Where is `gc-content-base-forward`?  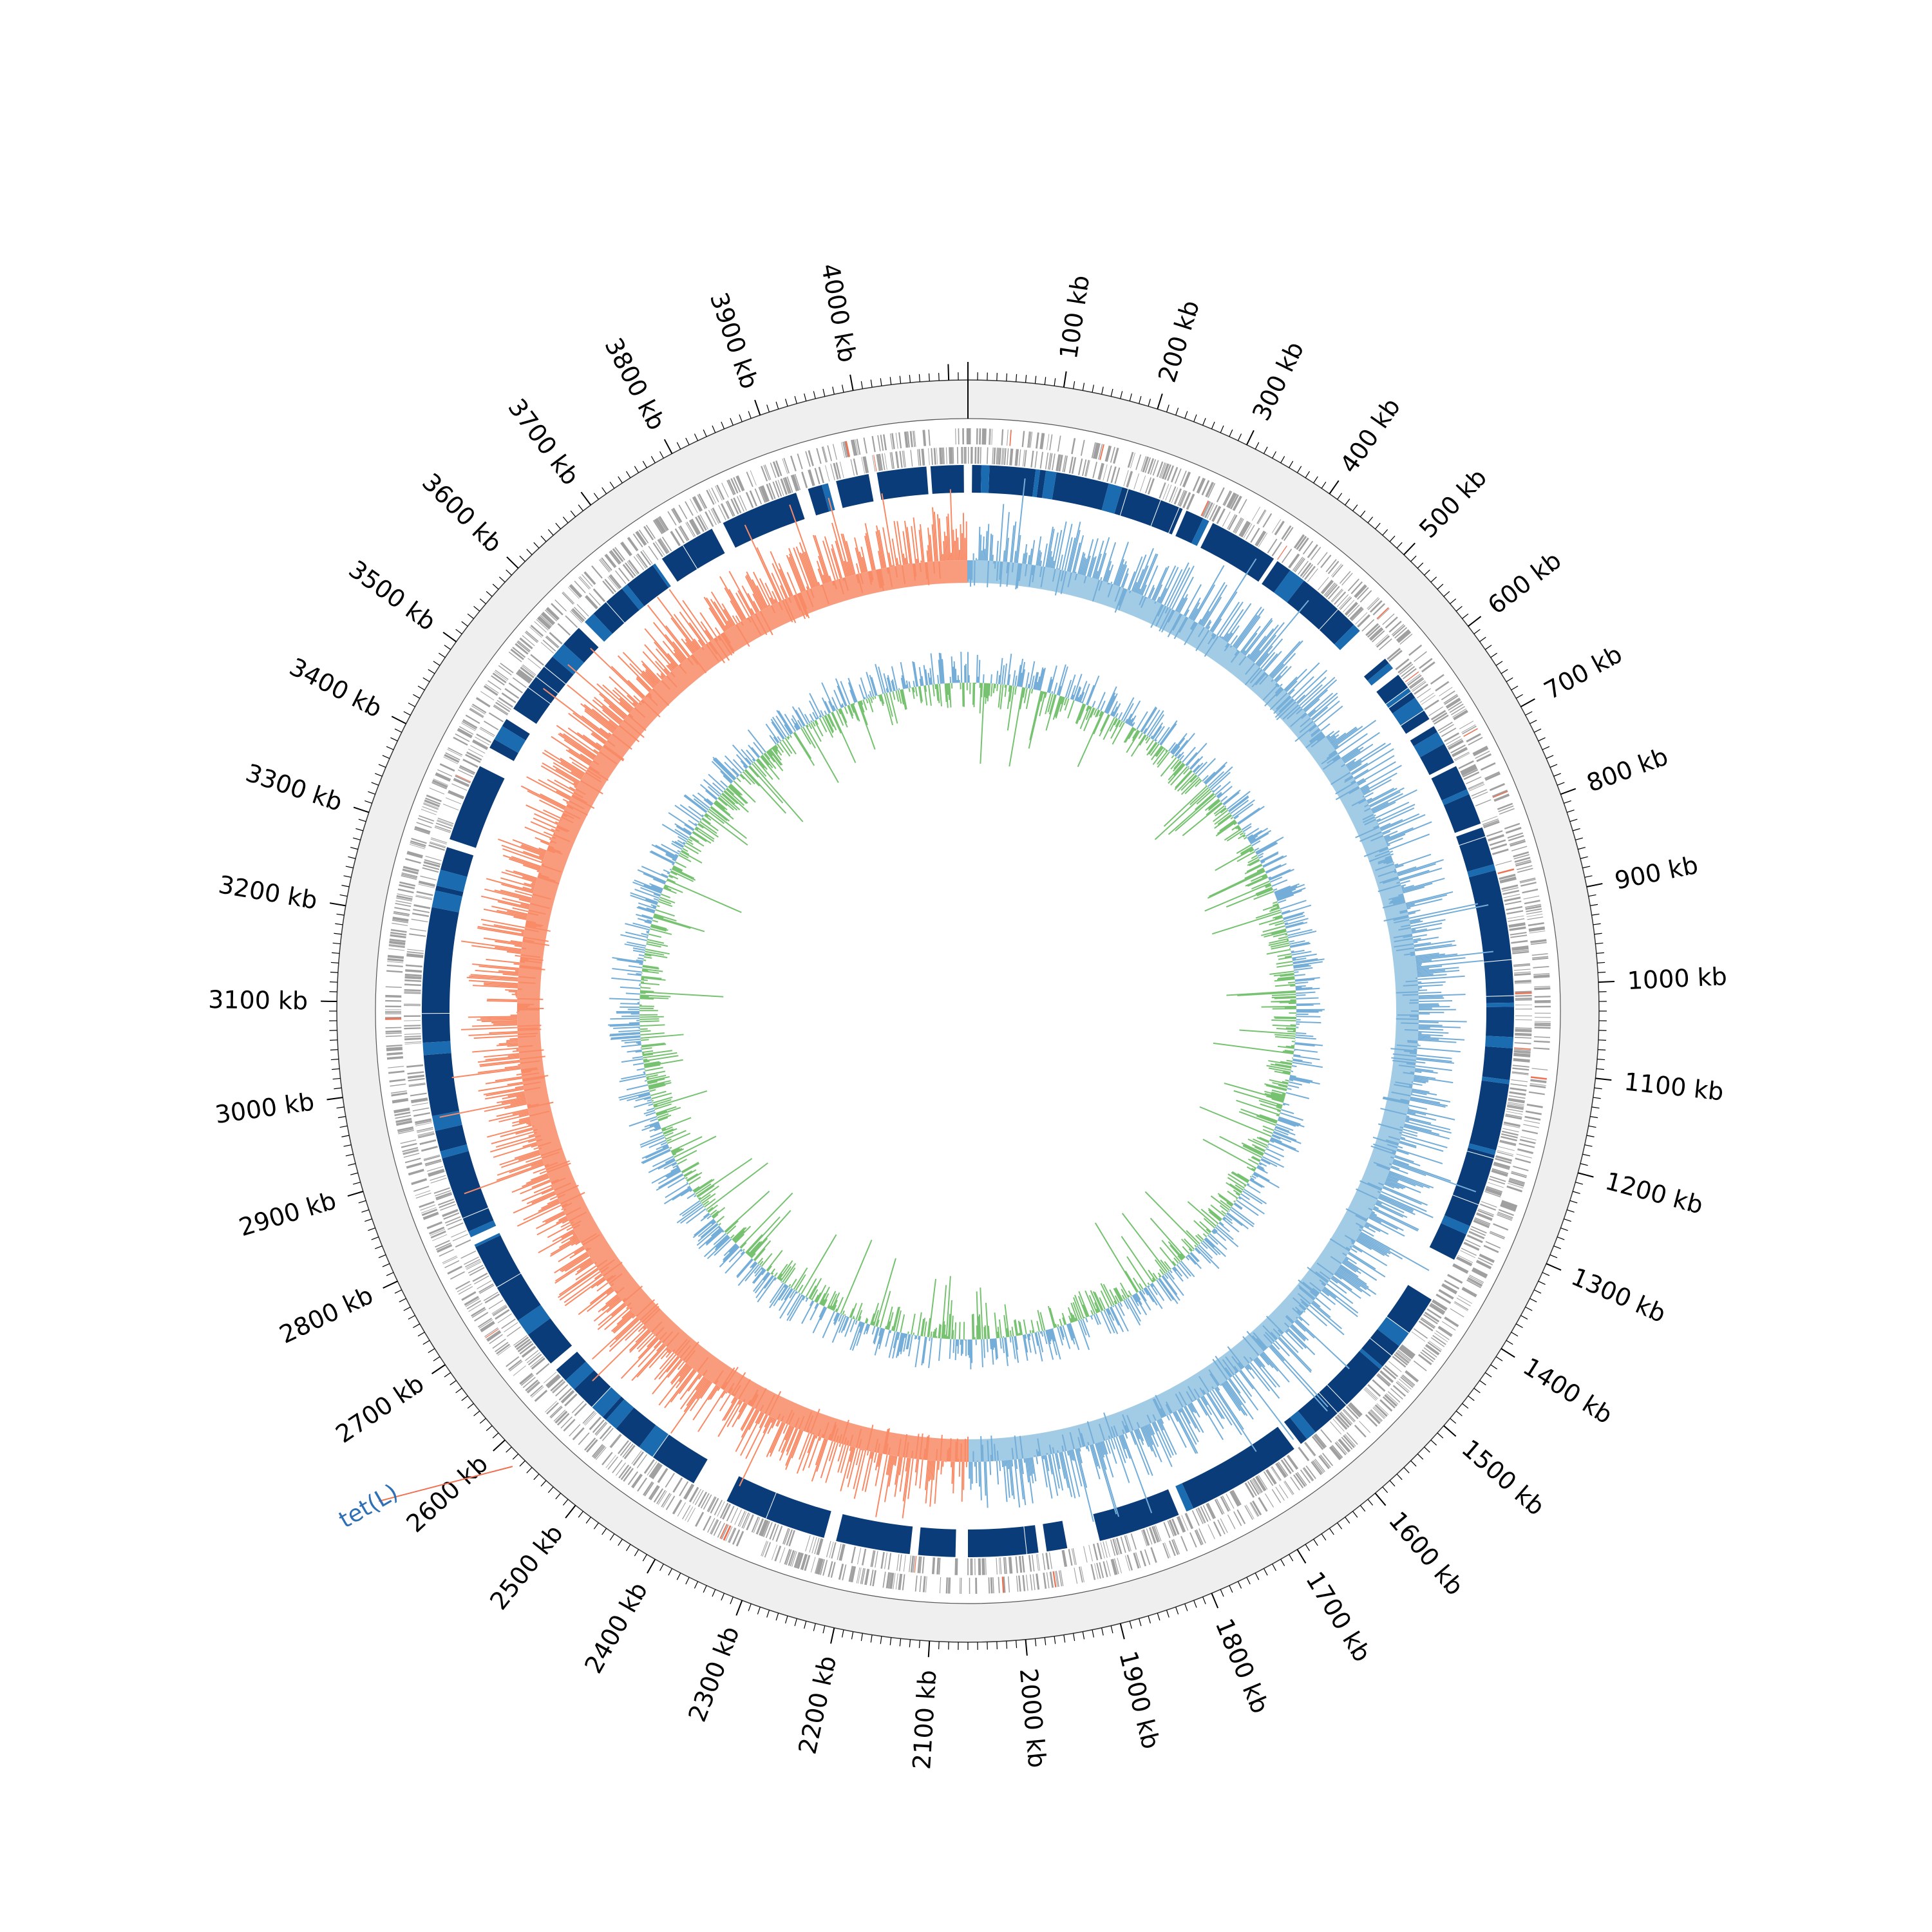
gc-content-base-forward is located at coordinates (1193, 1011).